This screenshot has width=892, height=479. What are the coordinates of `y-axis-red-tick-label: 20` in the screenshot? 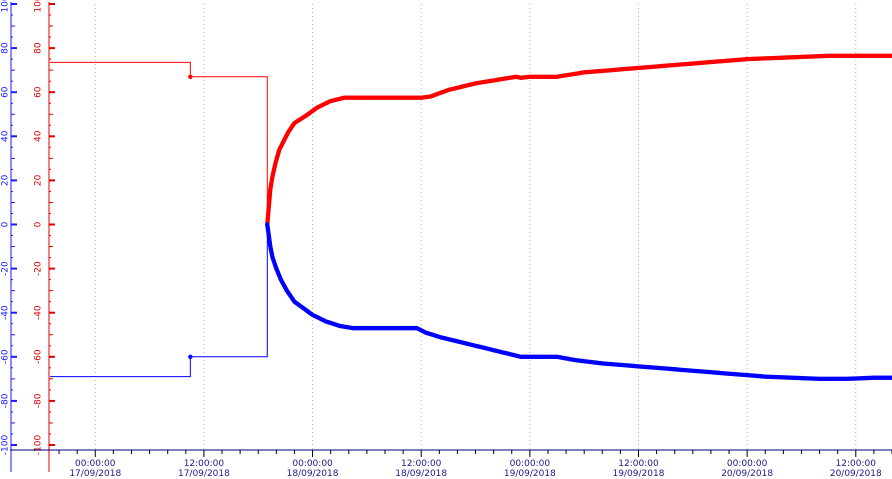 It's located at (39, 180).